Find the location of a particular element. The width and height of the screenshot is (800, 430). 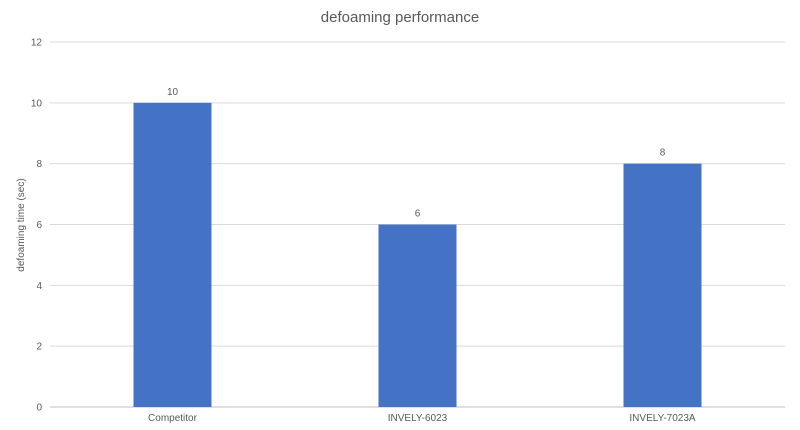

data-label: 8 is located at coordinates (663, 153).